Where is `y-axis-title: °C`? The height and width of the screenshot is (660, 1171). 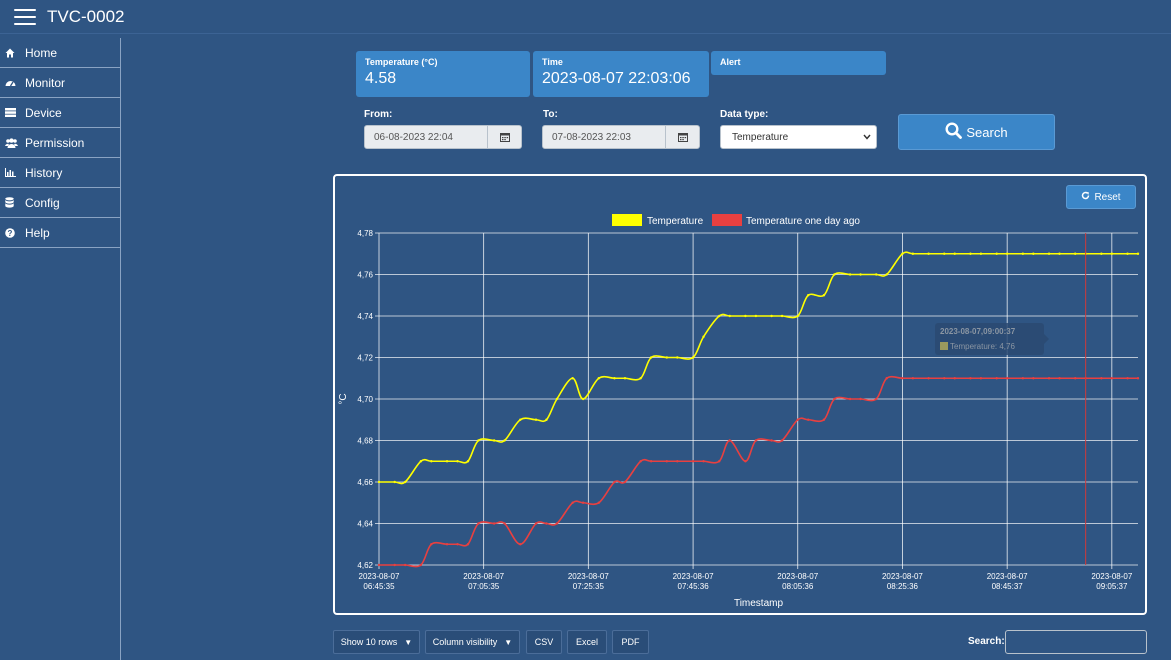 y-axis-title: °C is located at coordinates (343, 398).